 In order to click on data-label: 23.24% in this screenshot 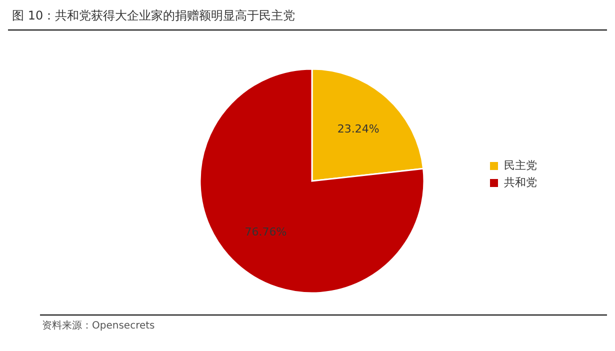, I will do `click(358, 129)`.